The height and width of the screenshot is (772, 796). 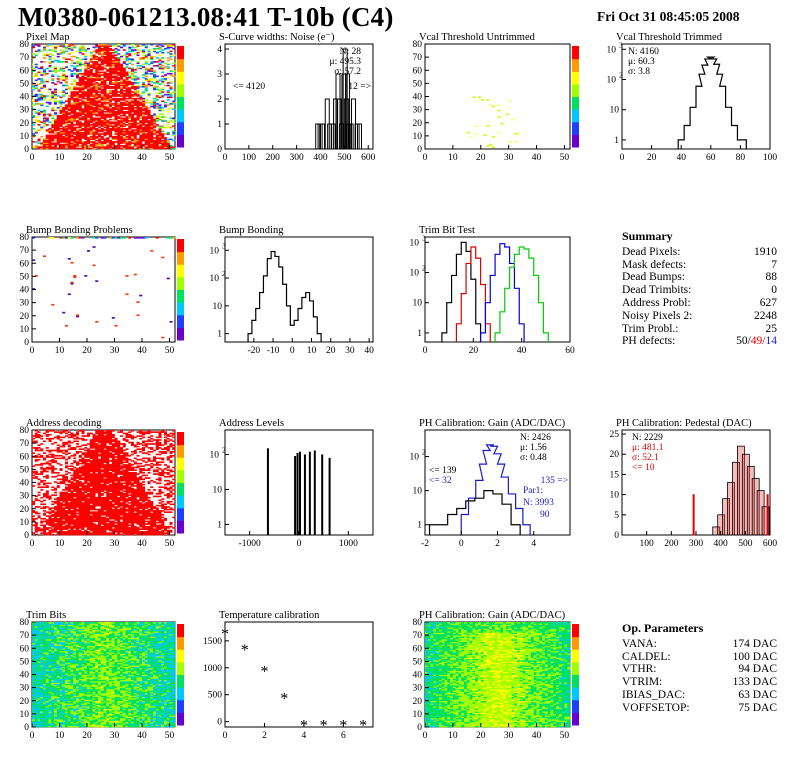 What do you see at coordinates (347, 72) in the screenshot?
I see `stats-text: σ: 57.2` at bounding box center [347, 72].